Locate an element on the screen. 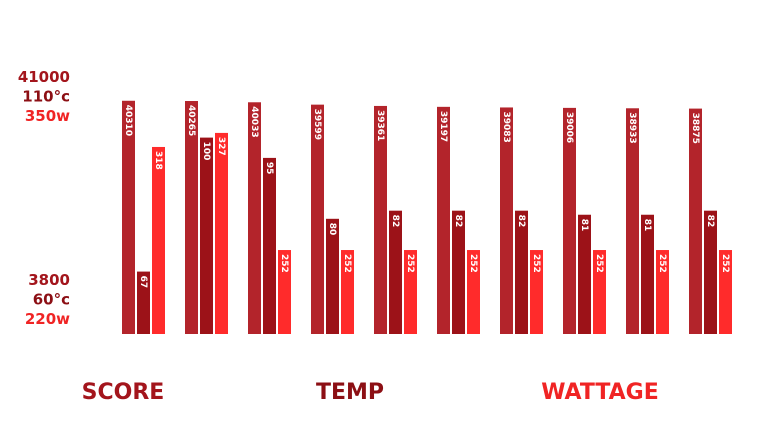  value-label: 39006 is located at coordinates (569, 127).